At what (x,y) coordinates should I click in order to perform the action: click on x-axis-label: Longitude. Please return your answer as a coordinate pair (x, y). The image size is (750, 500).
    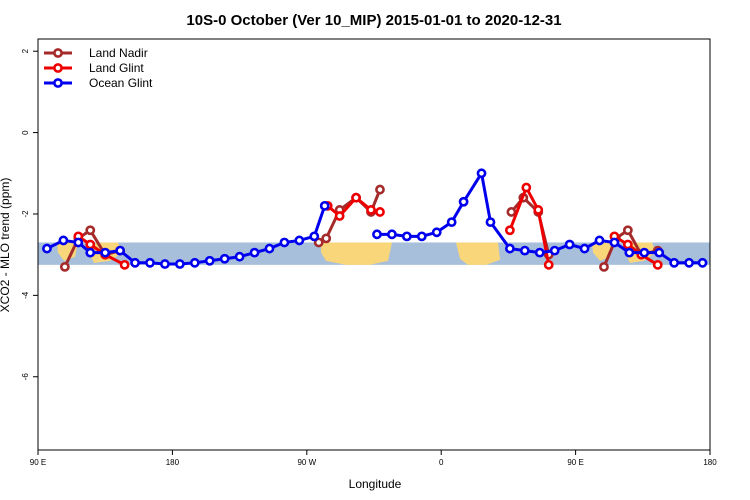
    Looking at the image, I should click on (375, 484).